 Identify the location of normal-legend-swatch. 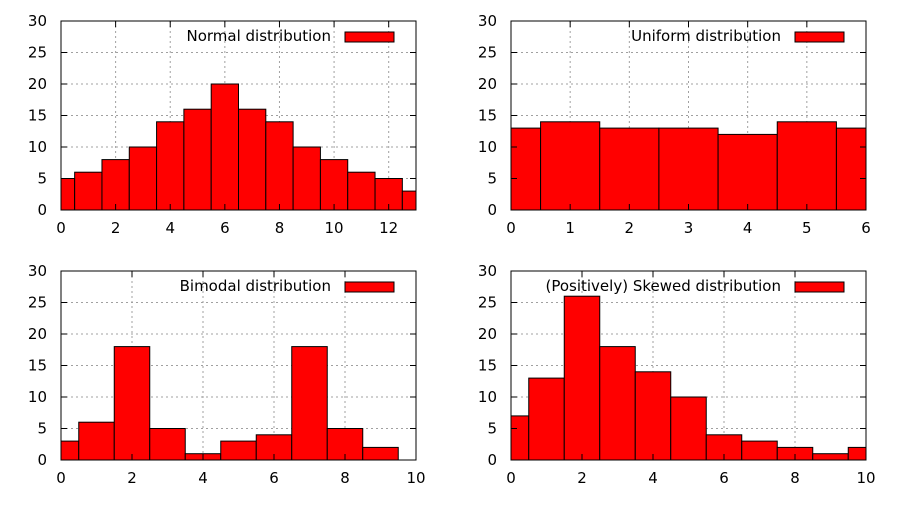
(369, 37).